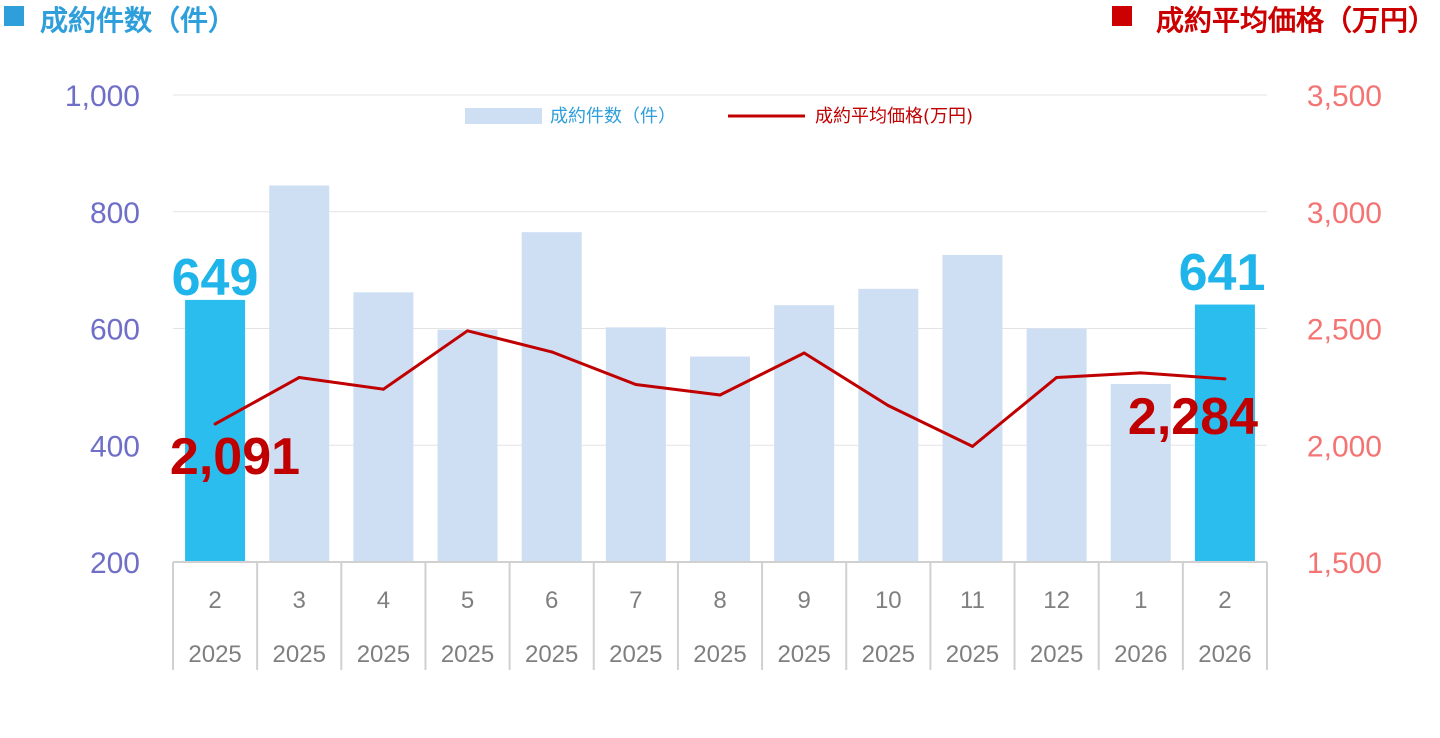  Describe the element at coordinates (551, 600) in the screenshot. I see `x-axis-month-label: 6` at that location.